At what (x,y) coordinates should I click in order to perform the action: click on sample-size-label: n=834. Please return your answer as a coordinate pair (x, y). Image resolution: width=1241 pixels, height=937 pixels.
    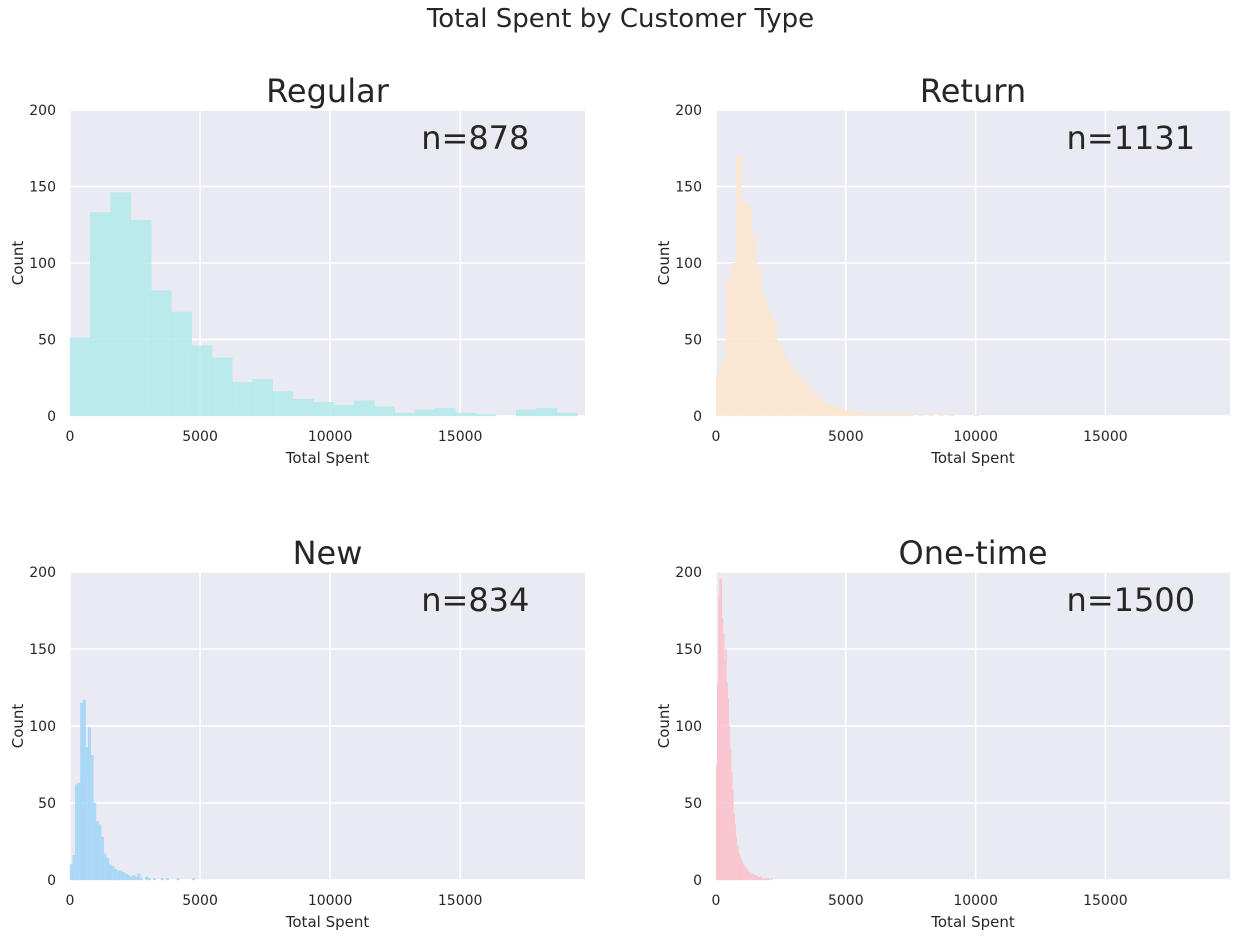
    Looking at the image, I should click on (475, 600).